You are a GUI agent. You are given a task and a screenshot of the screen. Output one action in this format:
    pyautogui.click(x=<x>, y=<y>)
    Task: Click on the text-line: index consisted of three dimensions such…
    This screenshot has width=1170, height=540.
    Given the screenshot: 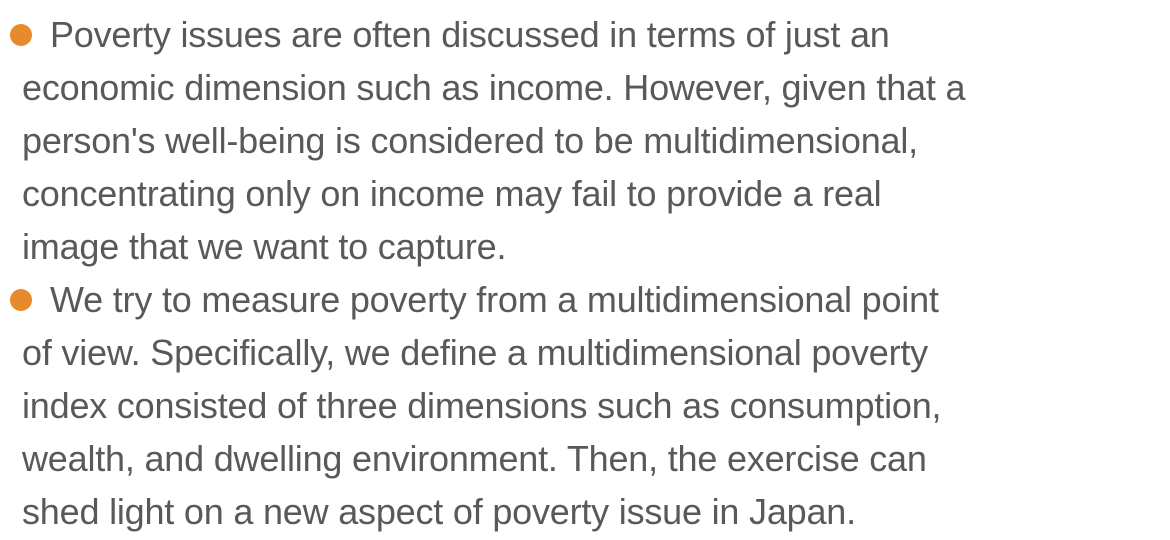 What is the action you would take?
    pyautogui.click(x=482, y=405)
    